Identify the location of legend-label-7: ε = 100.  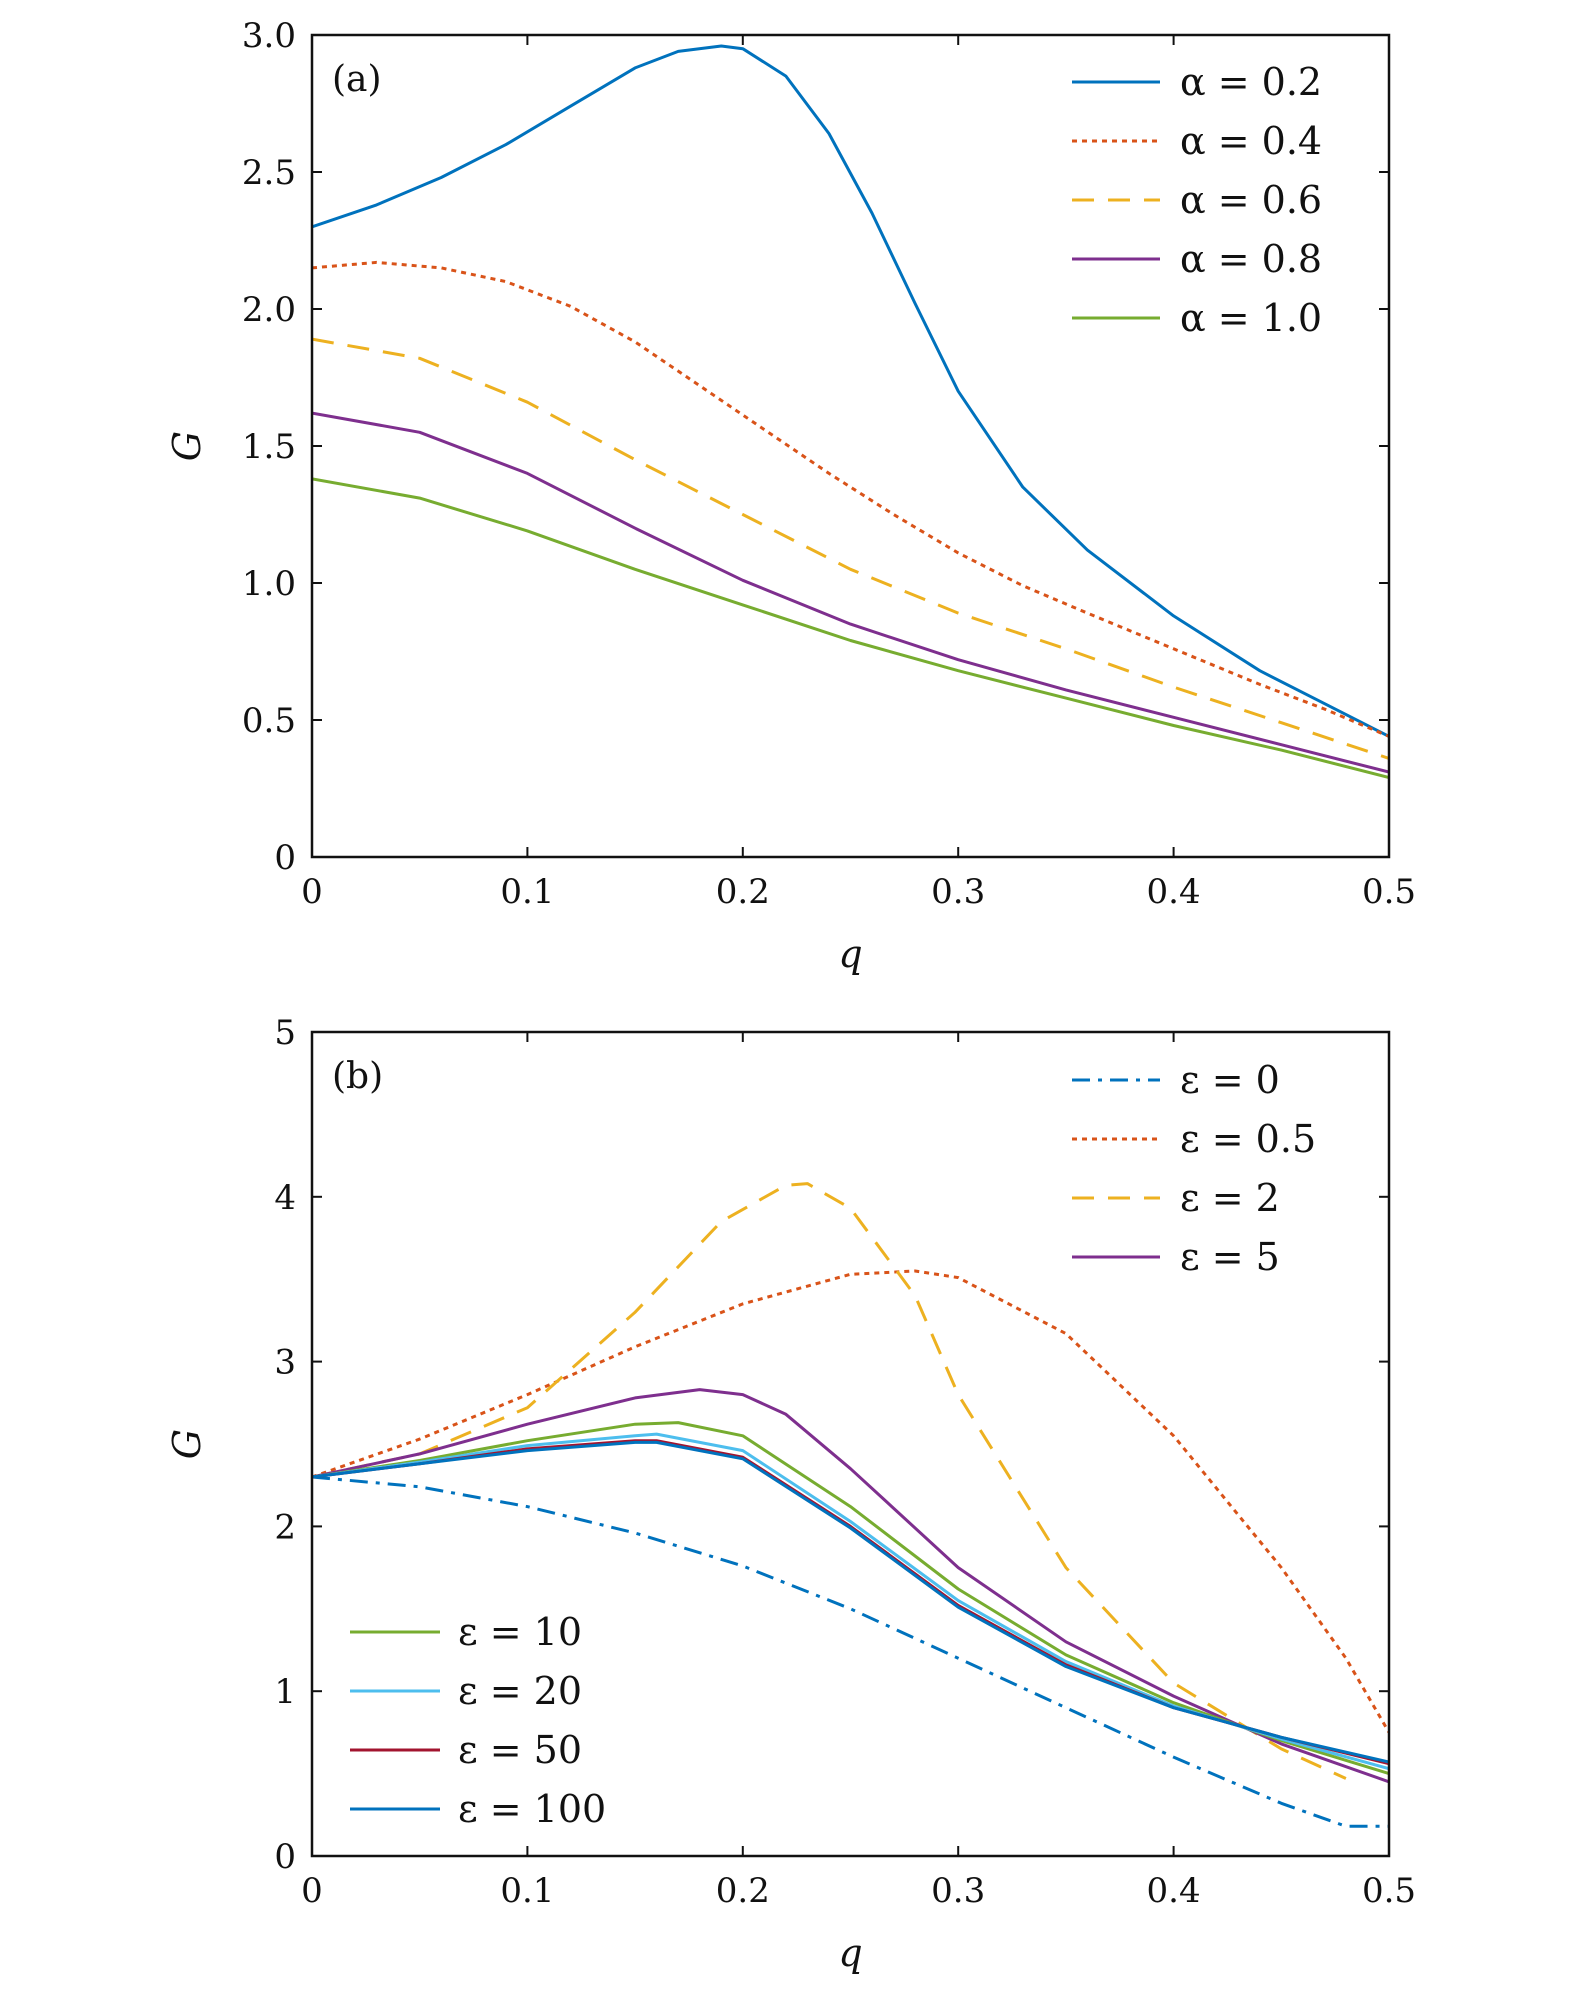
(532, 1809).